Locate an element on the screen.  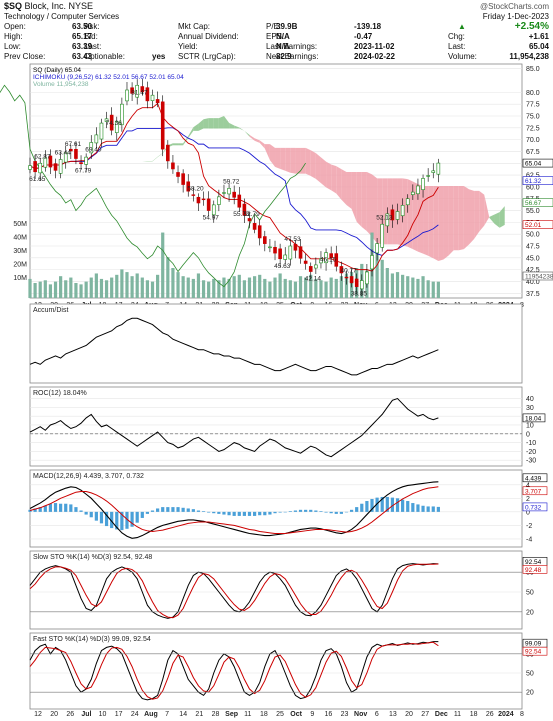
indicator-tick-label: -30 is located at coordinates (531, 461).